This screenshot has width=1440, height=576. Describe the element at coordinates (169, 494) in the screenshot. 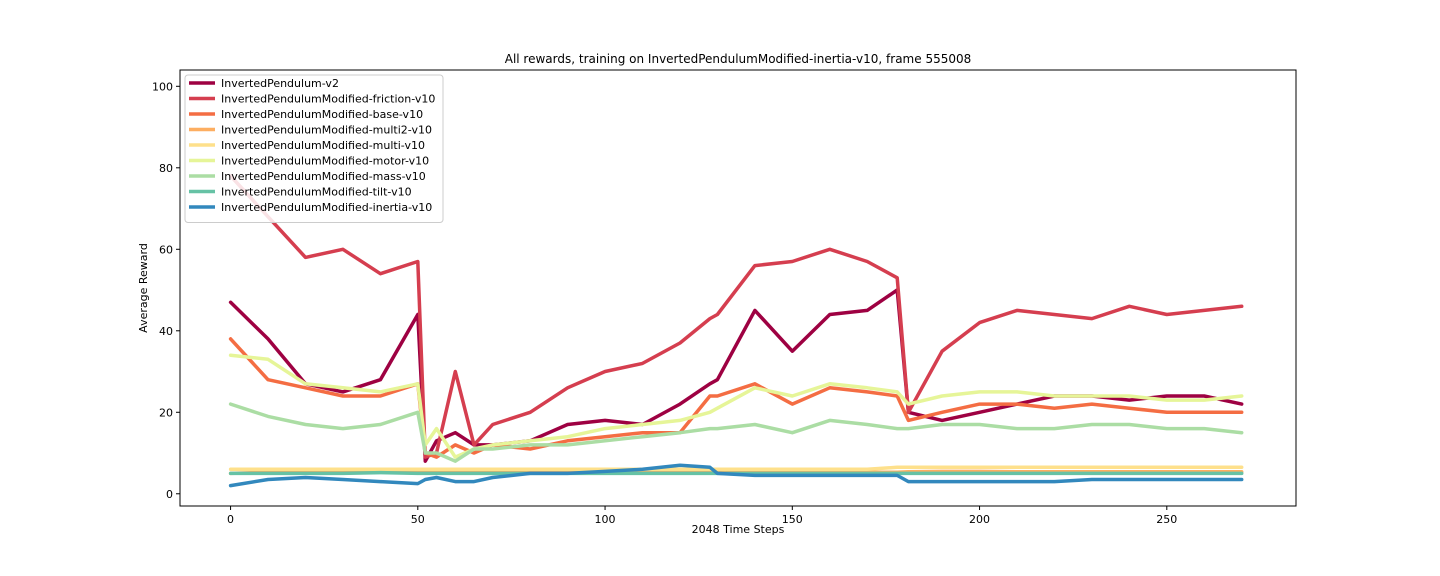

I see `y-tick-label: 0` at that location.